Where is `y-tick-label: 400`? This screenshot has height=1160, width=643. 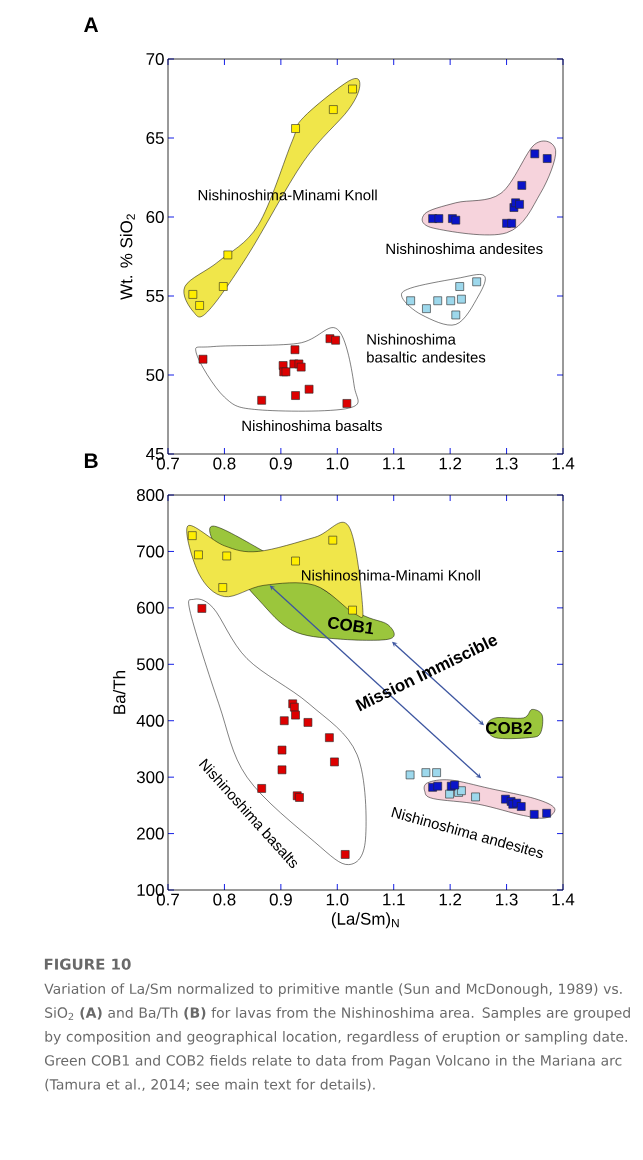
y-tick-label: 400 is located at coordinates (150, 720).